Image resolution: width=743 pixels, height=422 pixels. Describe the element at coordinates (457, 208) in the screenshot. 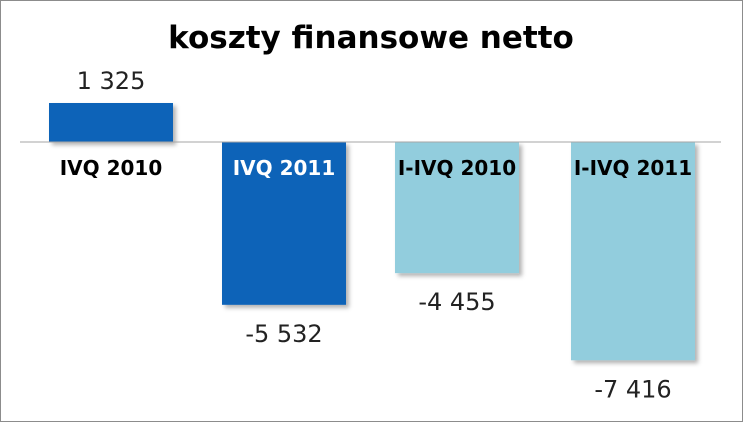

I see `bar-i-ivq-2010` at that location.